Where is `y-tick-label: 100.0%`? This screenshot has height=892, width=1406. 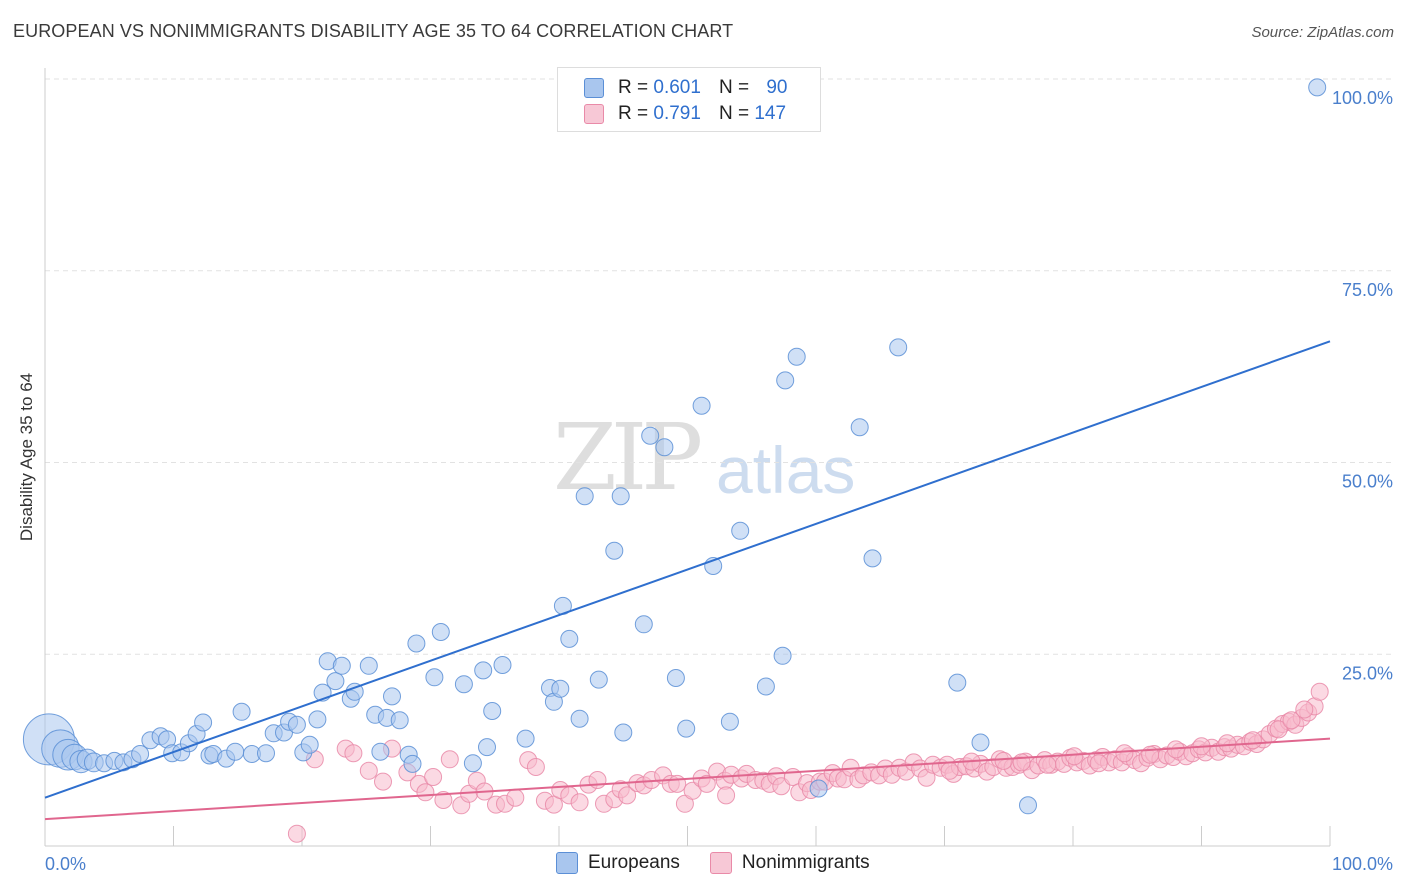
y-tick-label: 100.0% is located at coordinates (1362, 98).